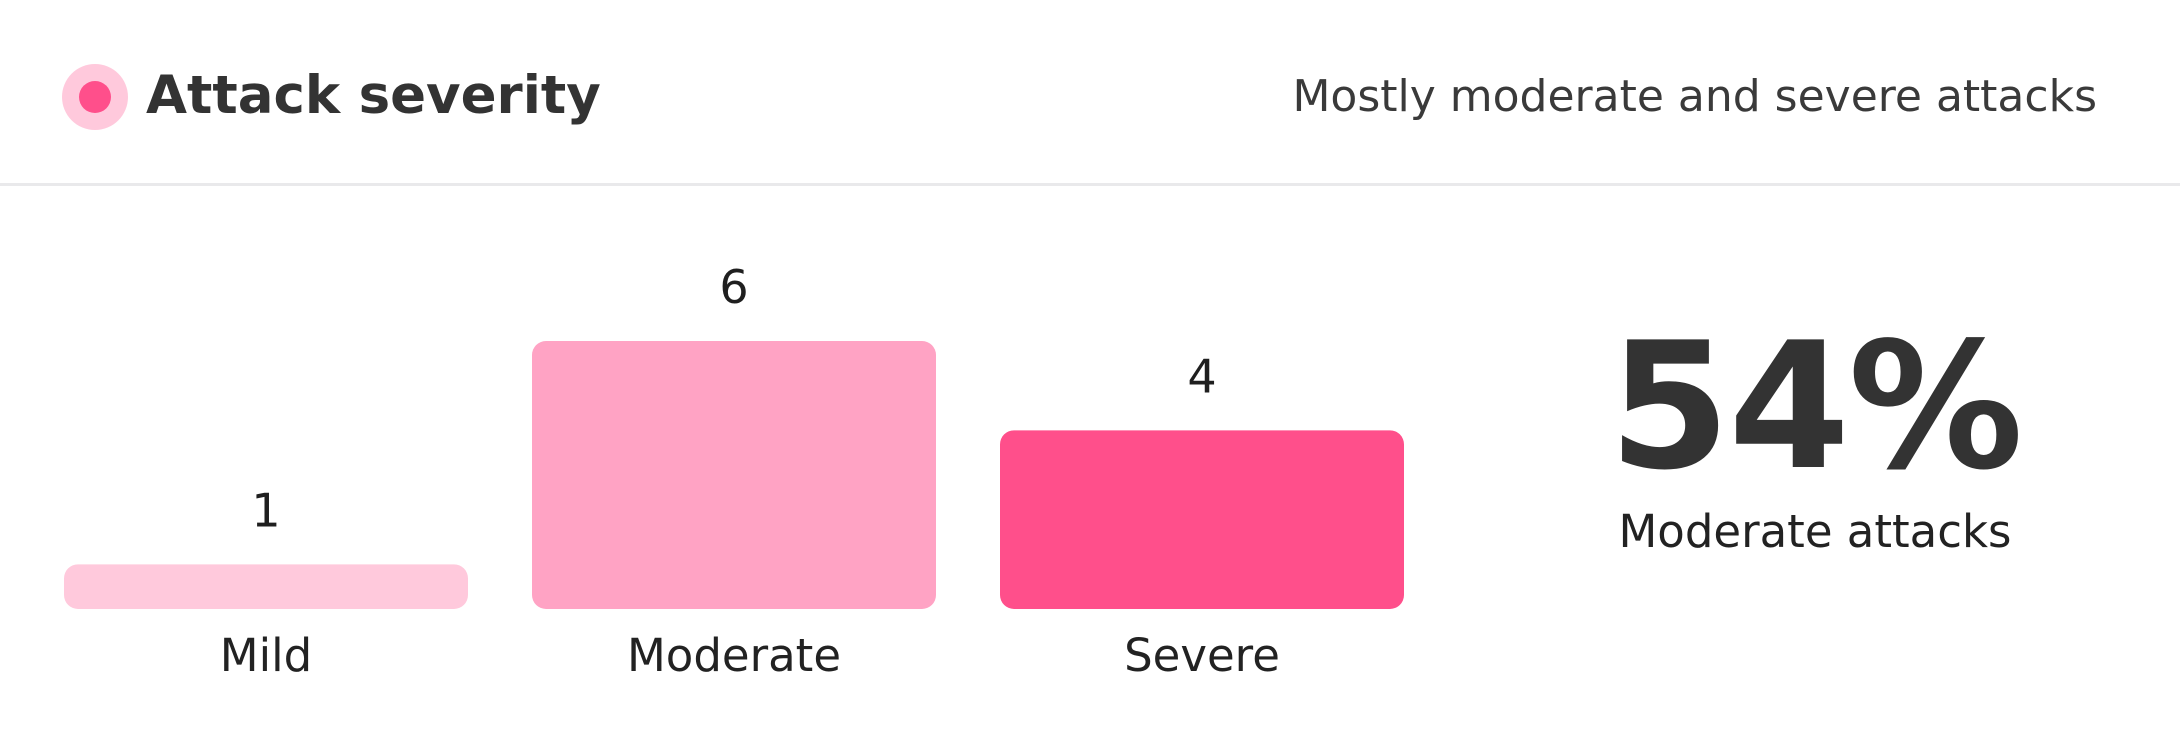  I want to click on value-label-severe: 4, so click(1201, 376).